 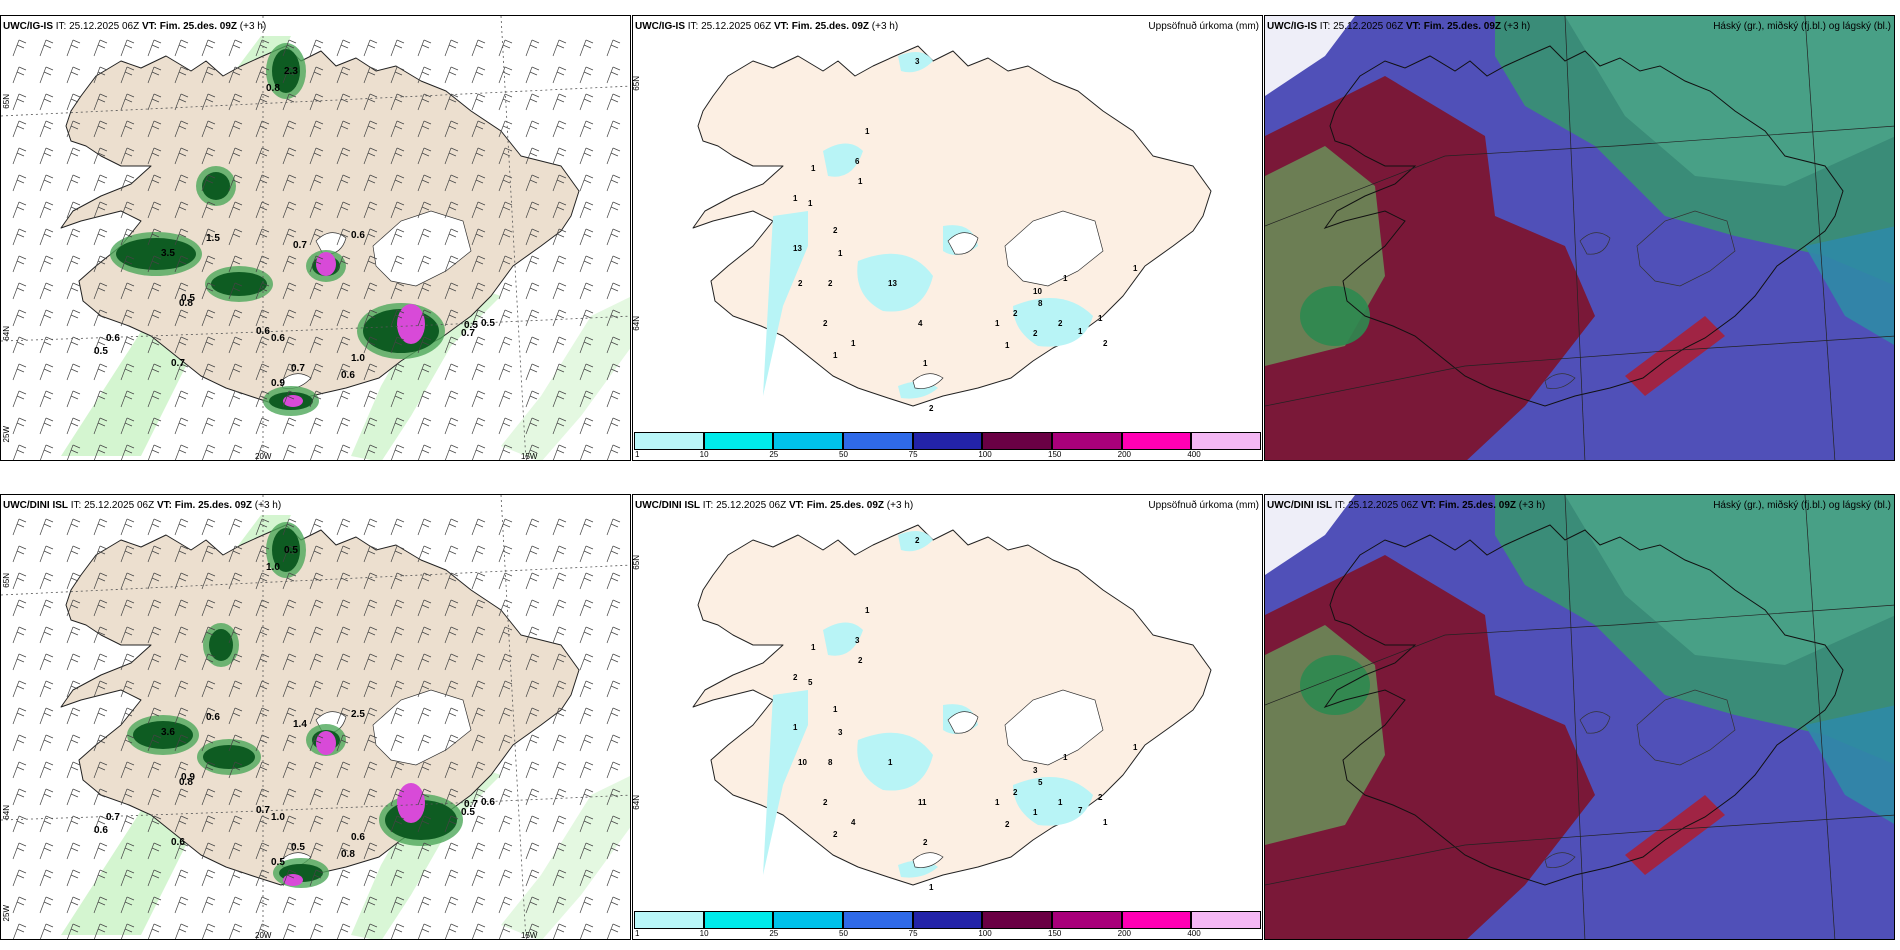 I want to click on colorbar-tick-label: 100, so click(x=985, y=454).